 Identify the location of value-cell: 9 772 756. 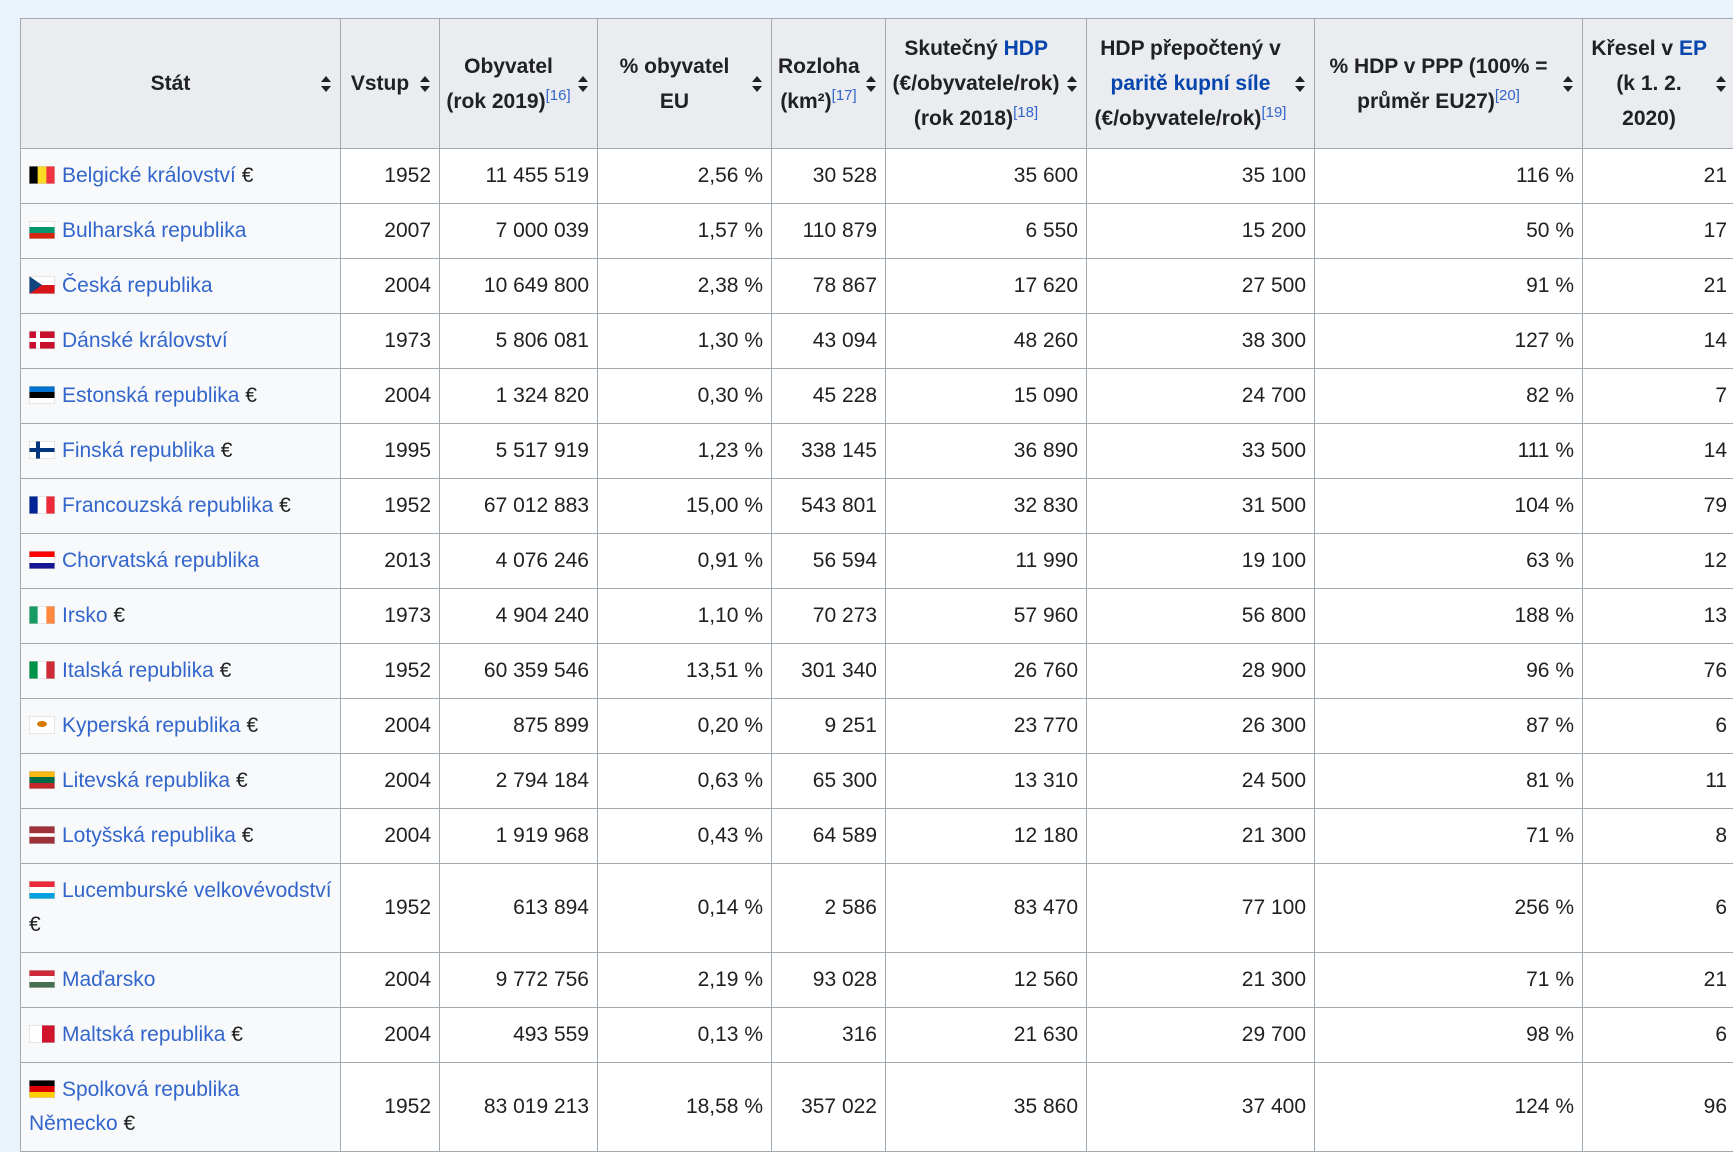
(519, 980).